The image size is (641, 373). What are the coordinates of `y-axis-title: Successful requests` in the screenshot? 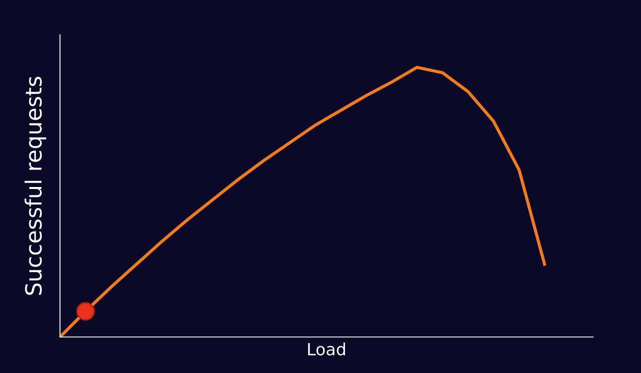 It's located at (35, 185).